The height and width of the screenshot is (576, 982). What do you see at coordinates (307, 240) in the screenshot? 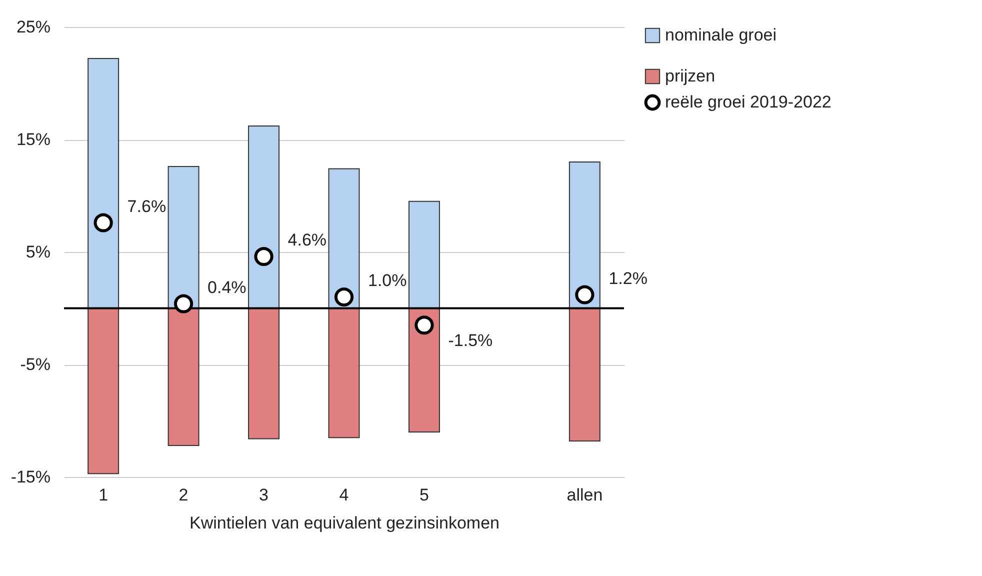
I see `data-label: 4.6%` at bounding box center [307, 240].